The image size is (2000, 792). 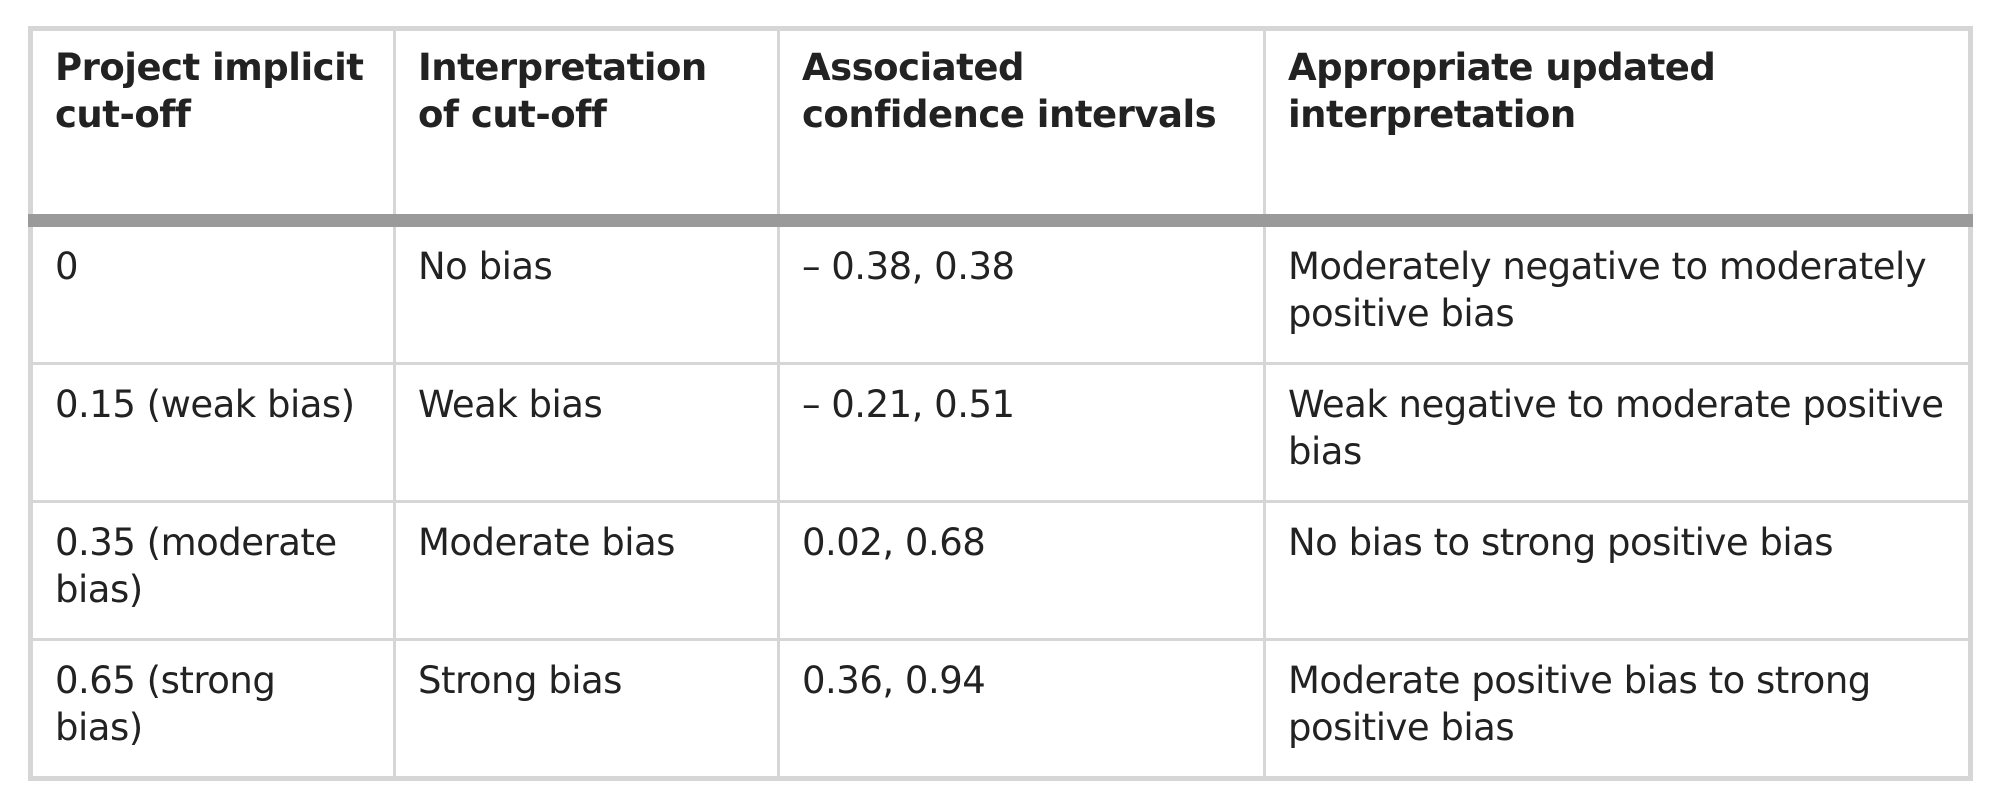 I want to click on table-cell: 0.02, 0.68, so click(x=1021, y=570).